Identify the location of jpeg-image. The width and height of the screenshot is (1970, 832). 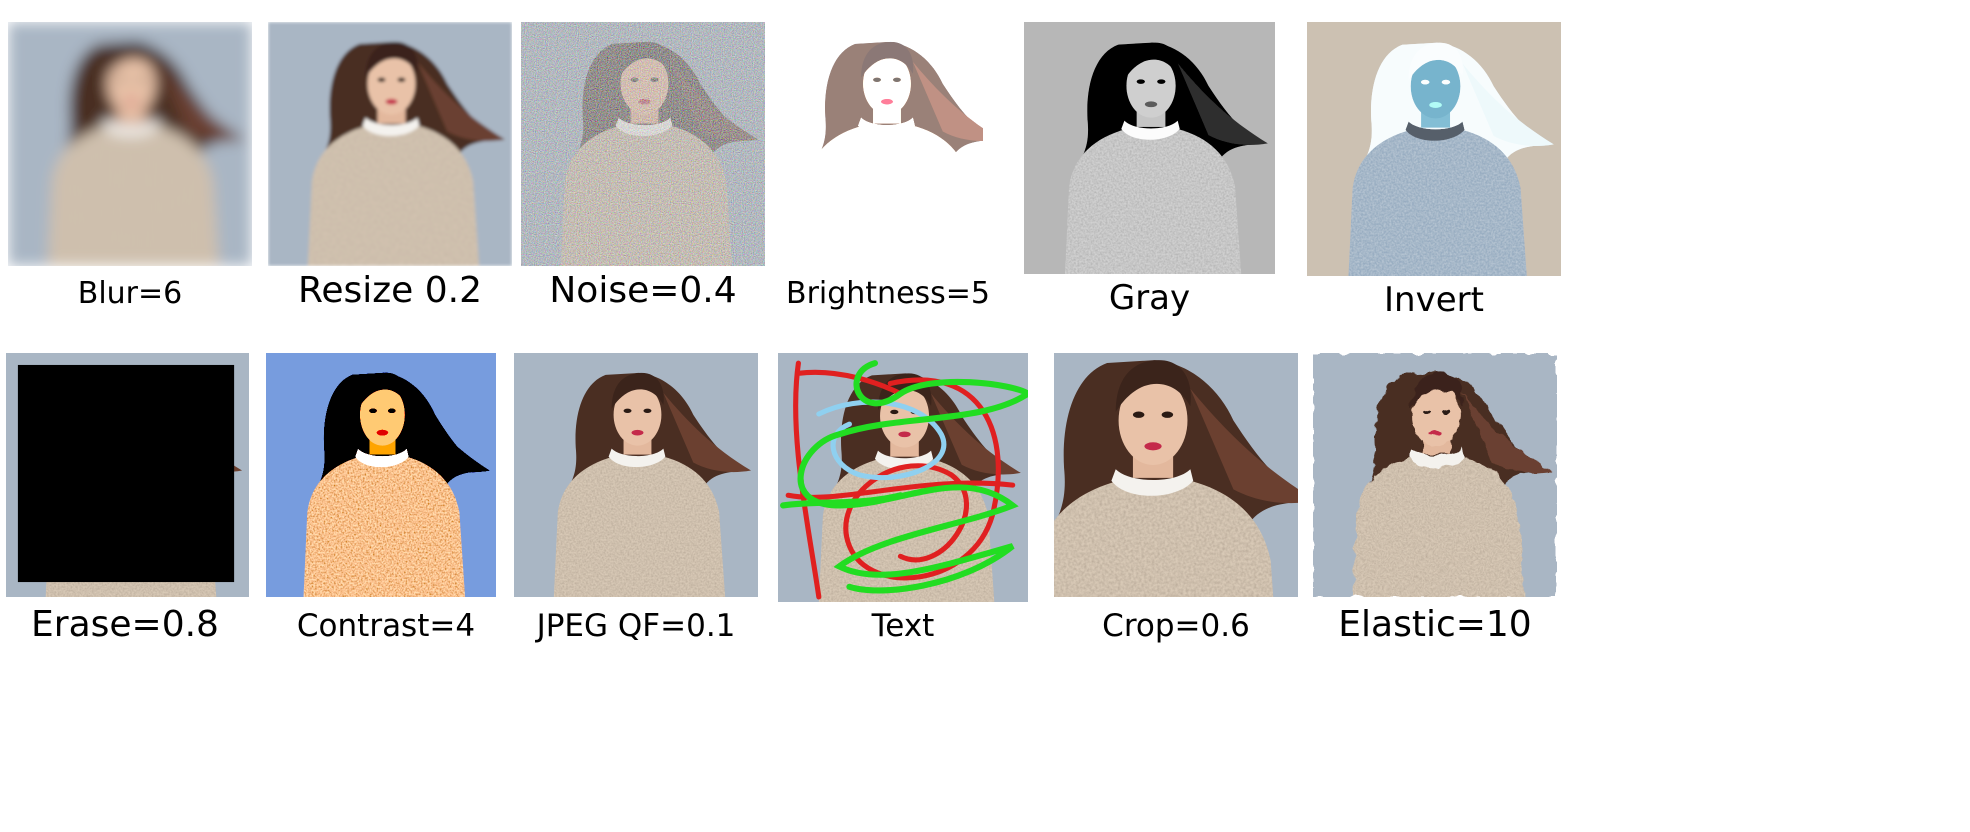
(636, 475).